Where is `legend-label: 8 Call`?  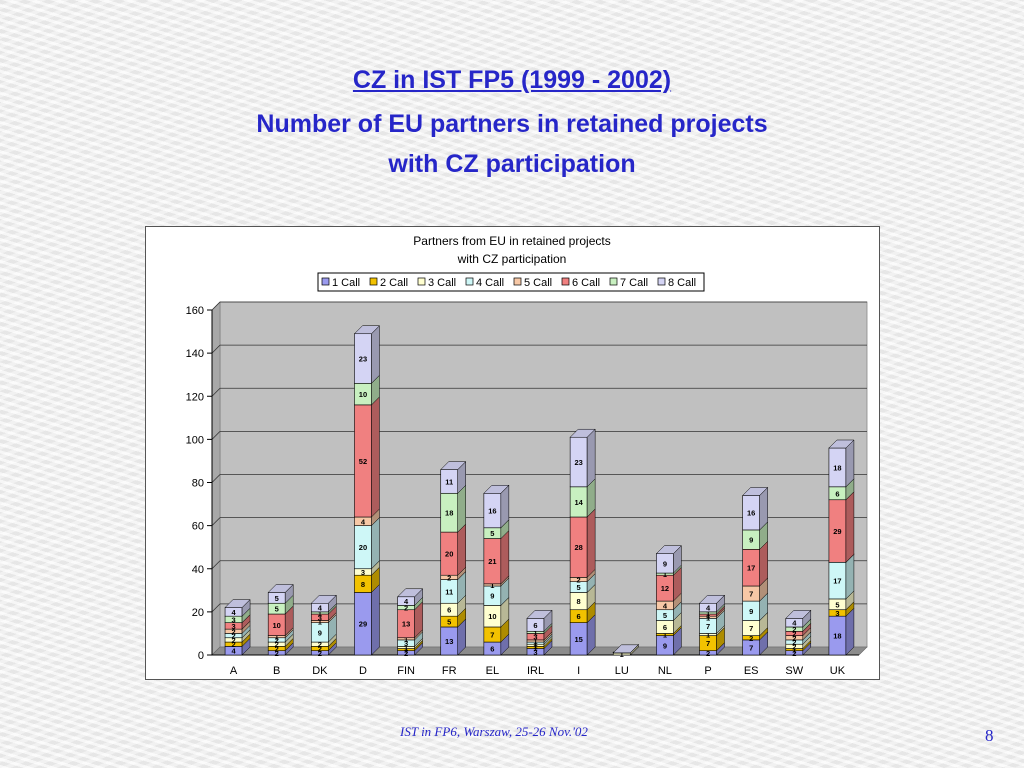
legend-label: 8 Call is located at coordinates (682, 283).